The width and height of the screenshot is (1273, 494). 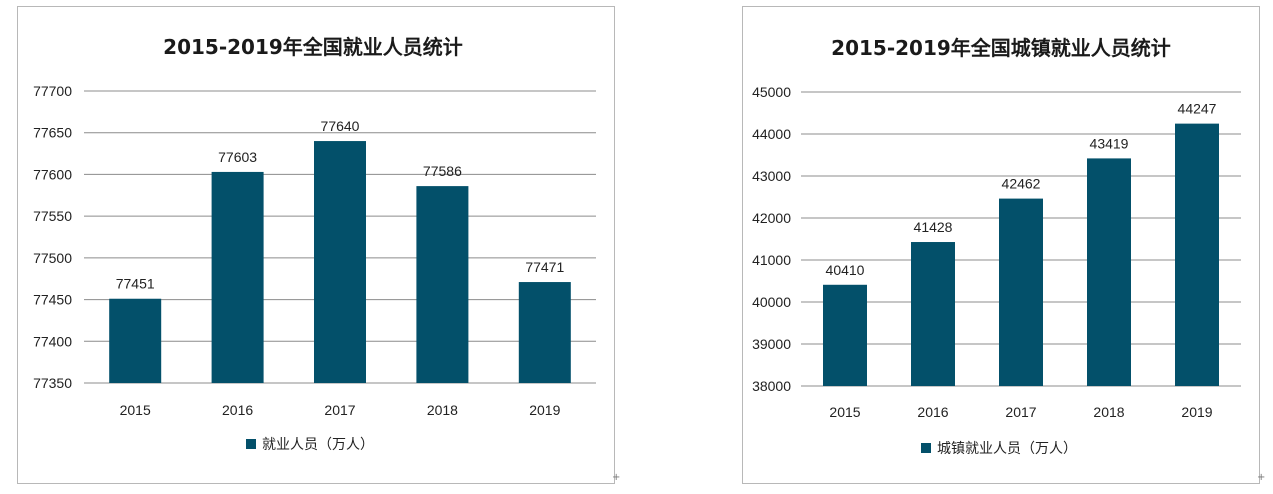 I want to click on data-label: 77603, so click(x=237, y=157).